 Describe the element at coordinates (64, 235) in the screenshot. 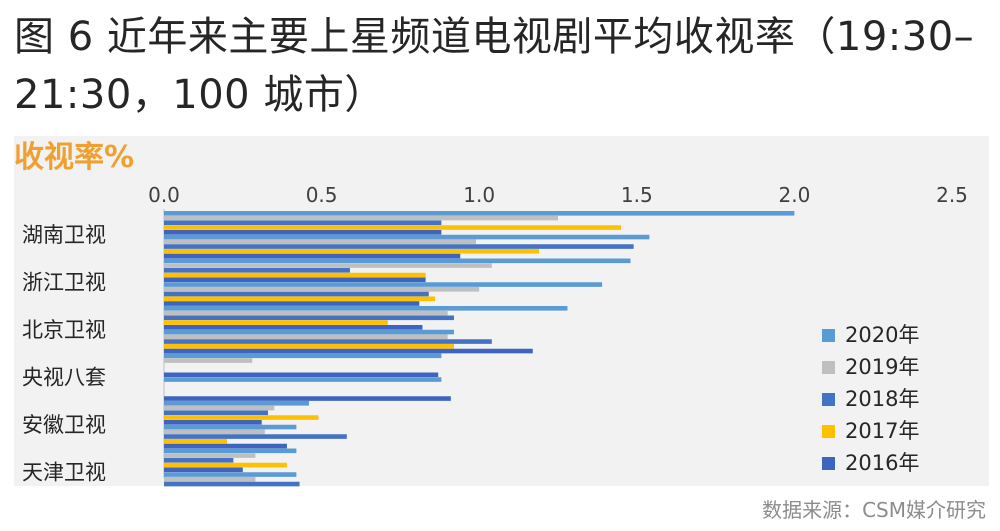

I see `category-label: 湖南卫视` at that location.